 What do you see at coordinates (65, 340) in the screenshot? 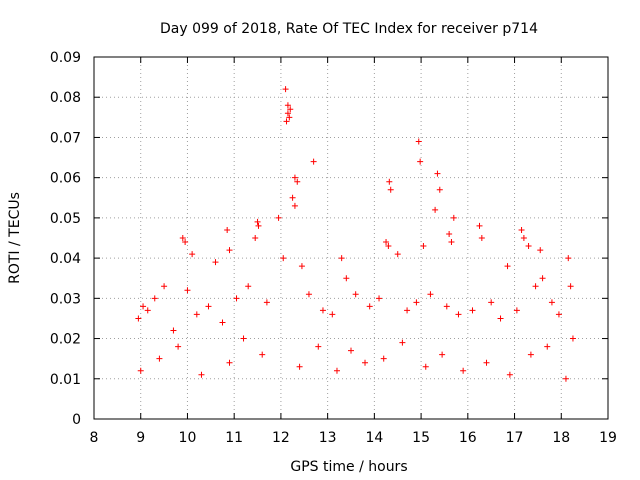
I see `y-tick-label: 0.02` at bounding box center [65, 340].